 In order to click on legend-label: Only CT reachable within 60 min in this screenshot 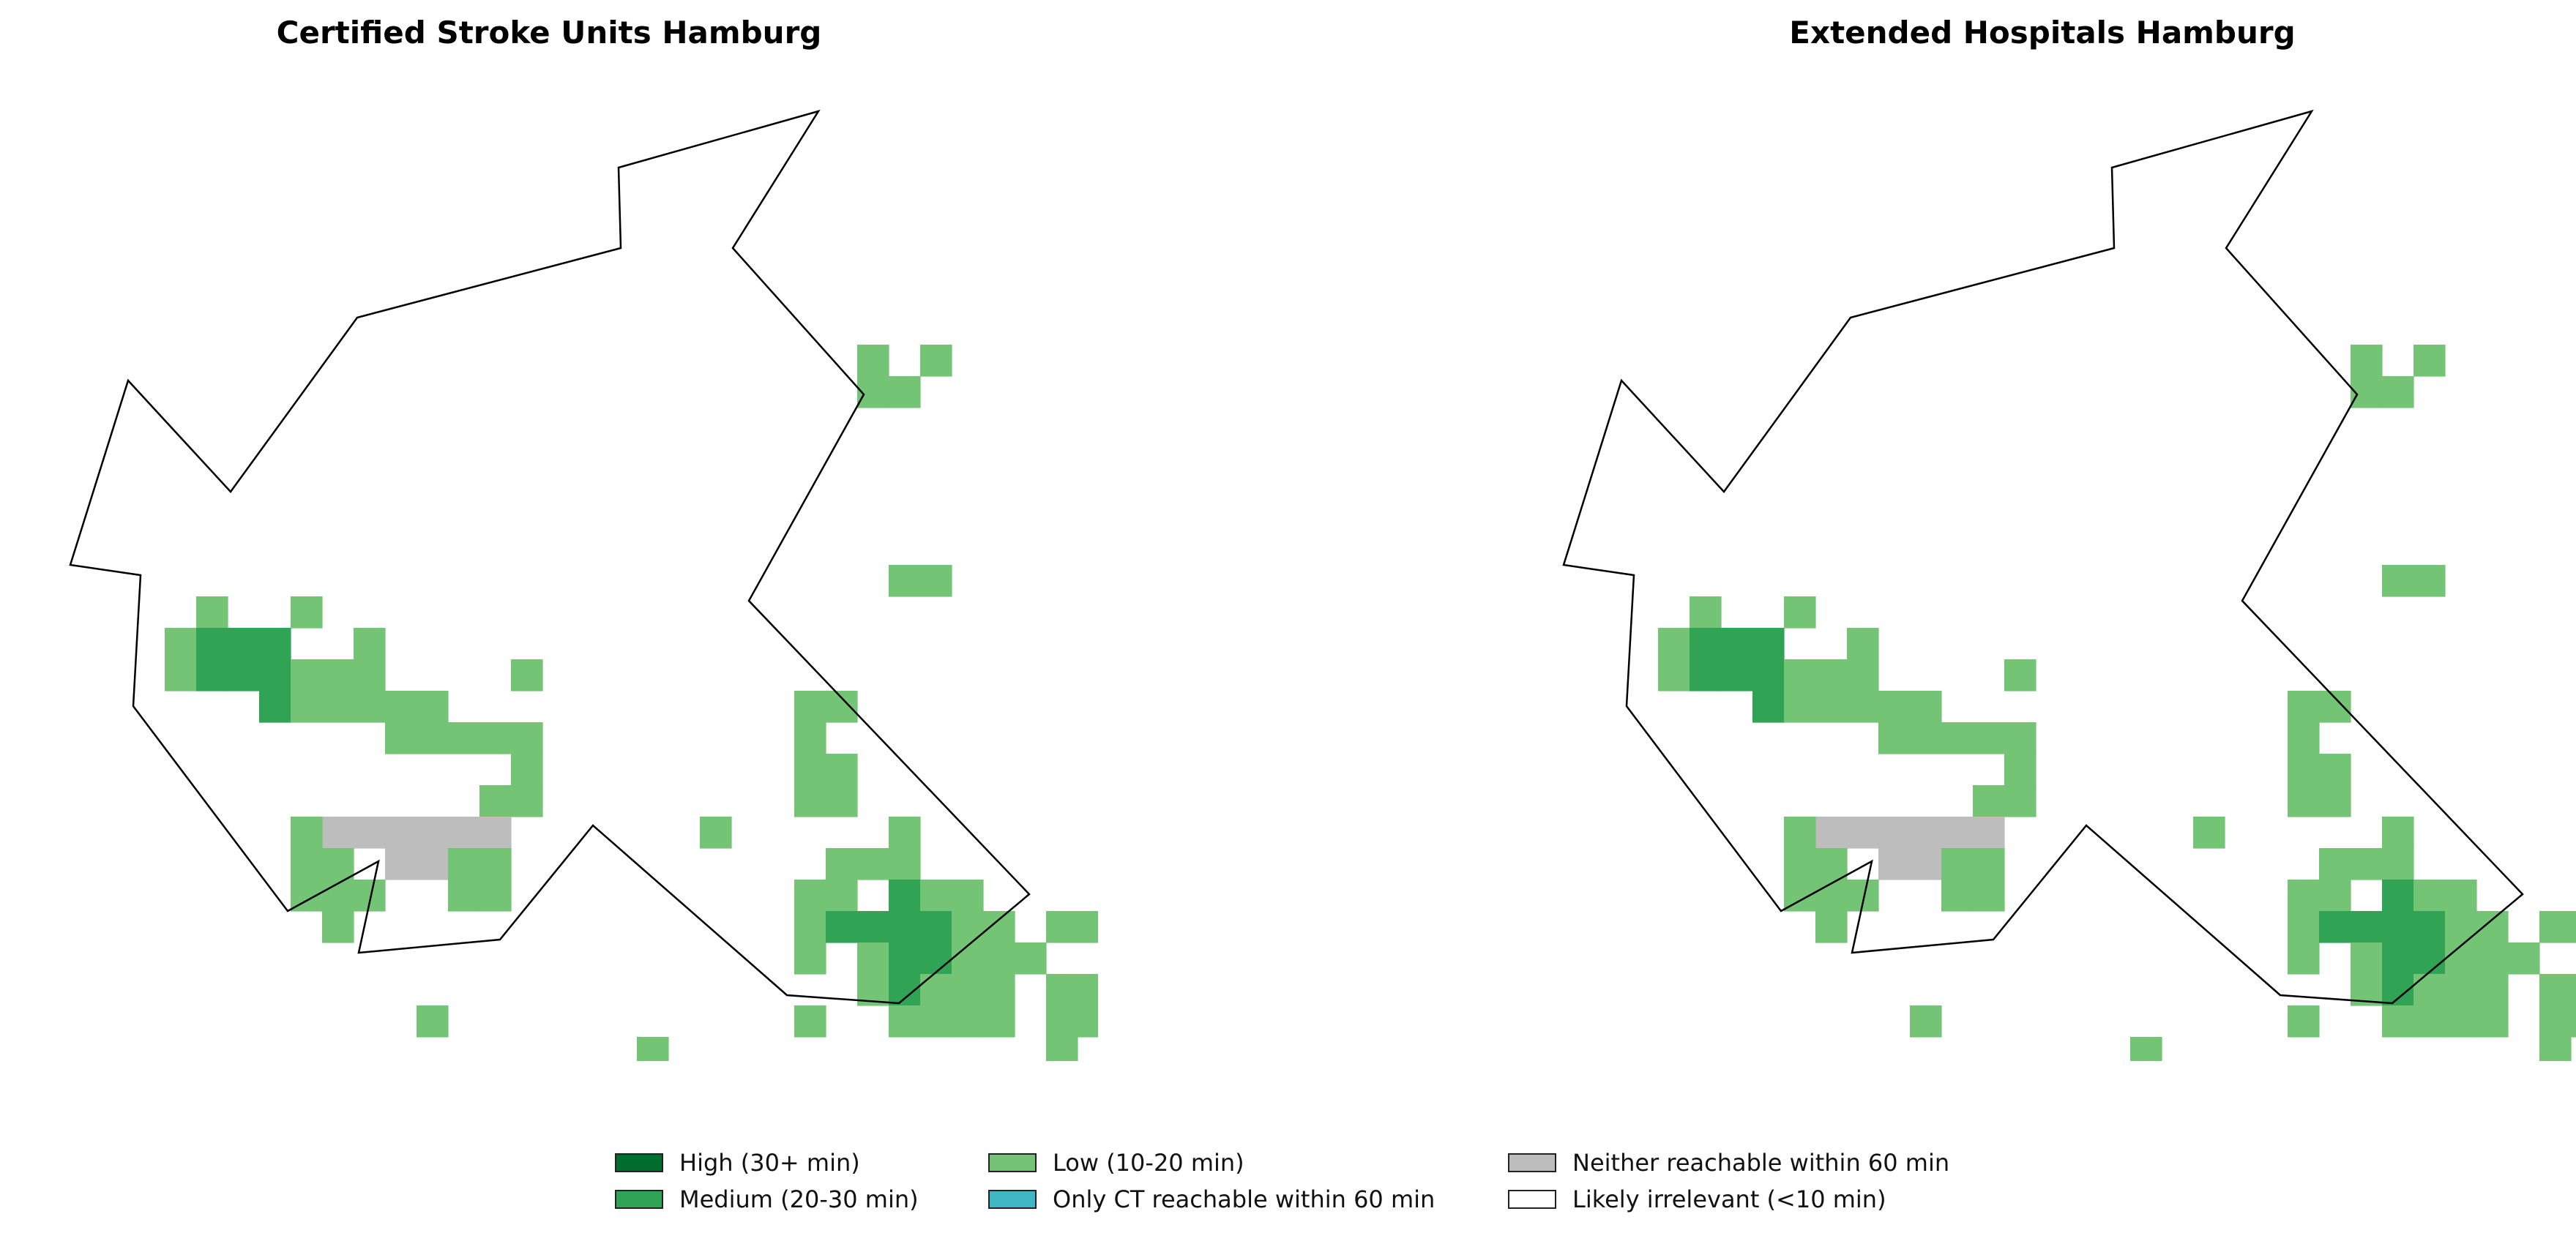, I will do `click(1244, 1199)`.